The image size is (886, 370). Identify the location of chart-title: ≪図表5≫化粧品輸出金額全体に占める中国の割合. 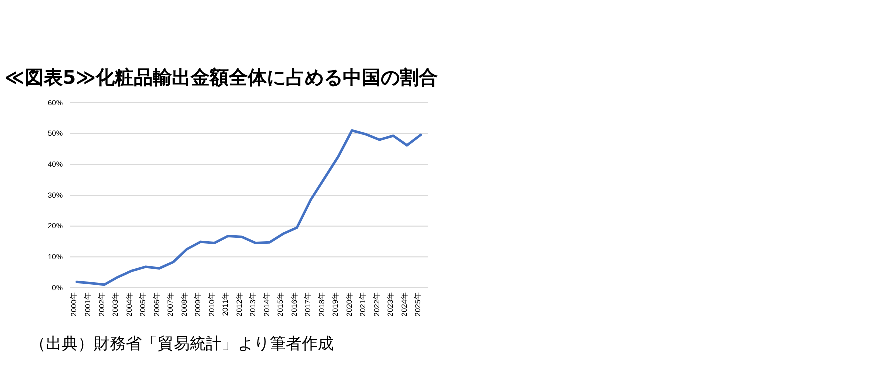
(221, 78).